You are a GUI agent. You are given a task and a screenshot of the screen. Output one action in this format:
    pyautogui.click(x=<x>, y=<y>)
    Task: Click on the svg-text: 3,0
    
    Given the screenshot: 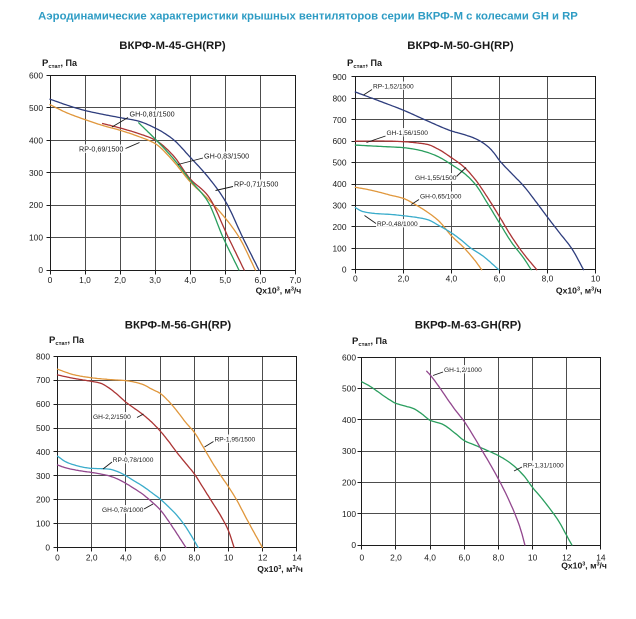 What is the action you would take?
    pyautogui.click(x=155, y=280)
    